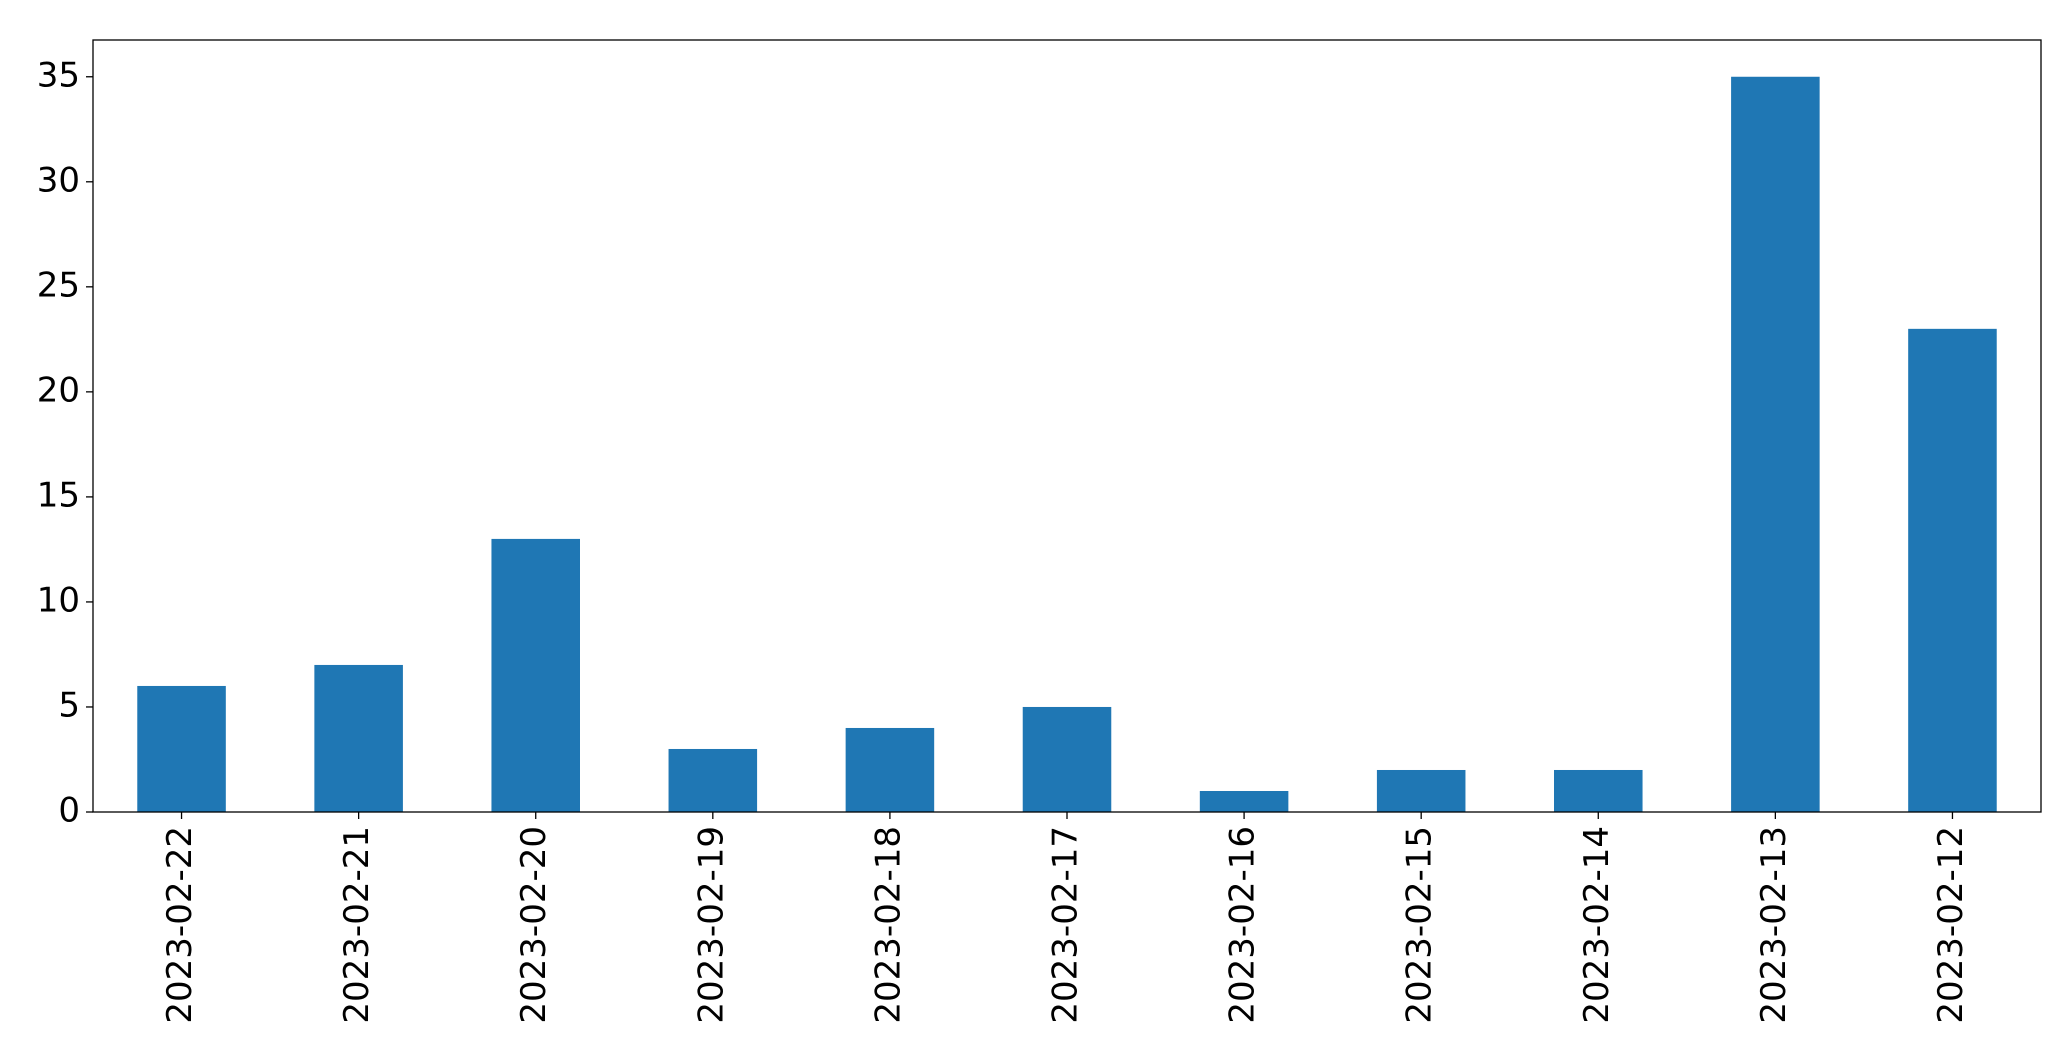 Image resolution: width=2071 pixels, height=1061 pixels. What do you see at coordinates (58, 600) in the screenshot?
I see `y-tick-label: 10` at bounding box center [58, 600].